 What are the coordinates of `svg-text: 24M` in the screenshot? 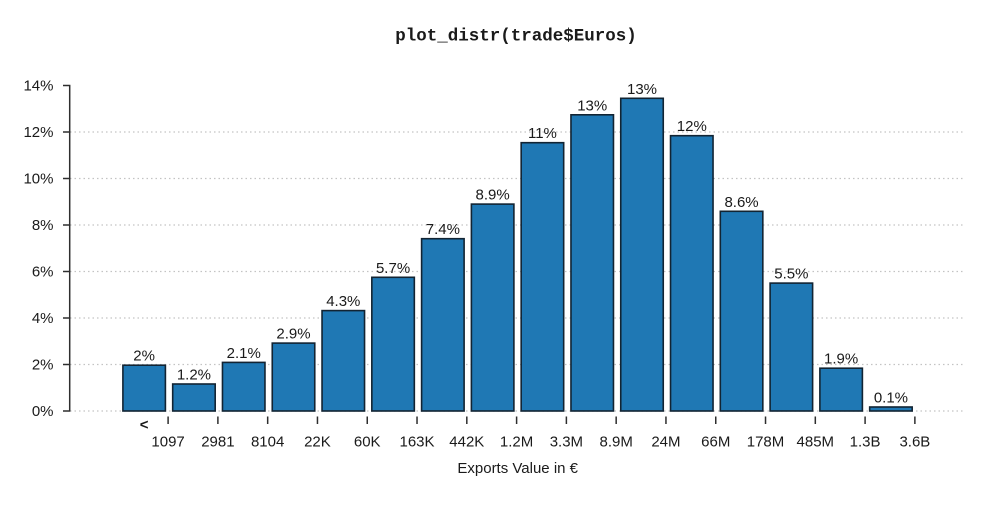 It's located at (665, 442).